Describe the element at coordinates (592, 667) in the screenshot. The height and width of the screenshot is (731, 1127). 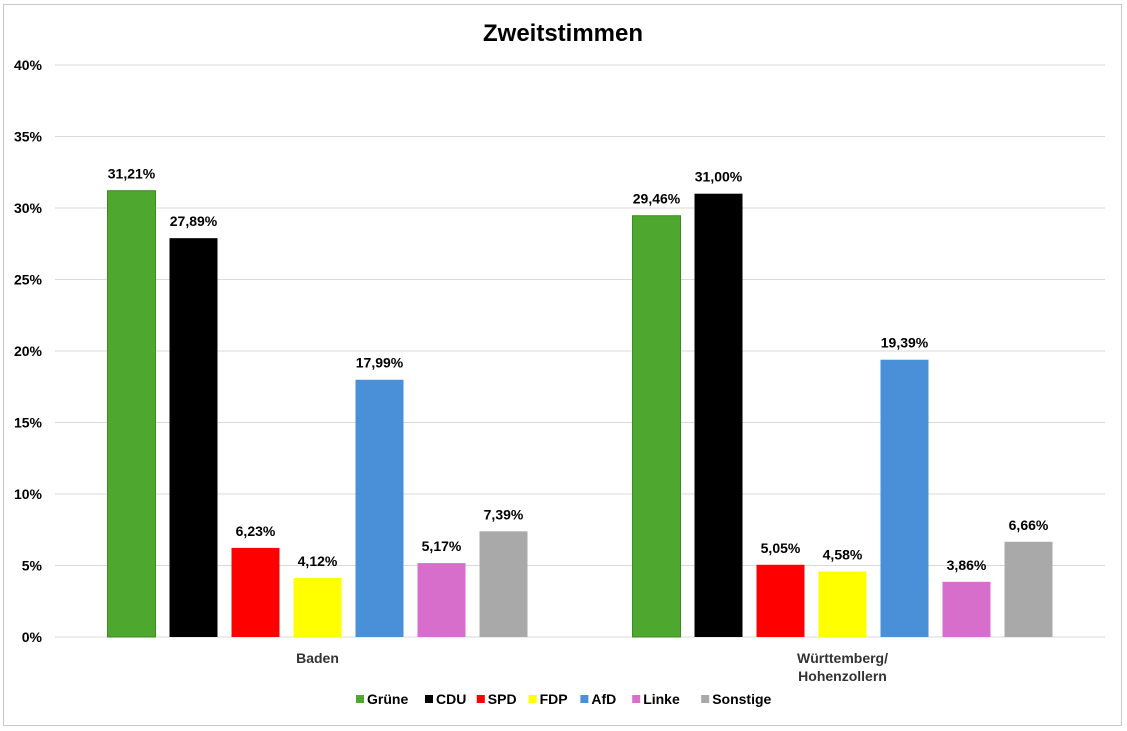
I see `category-labels: Baden Württemberg/Hohenzollern` at that location.